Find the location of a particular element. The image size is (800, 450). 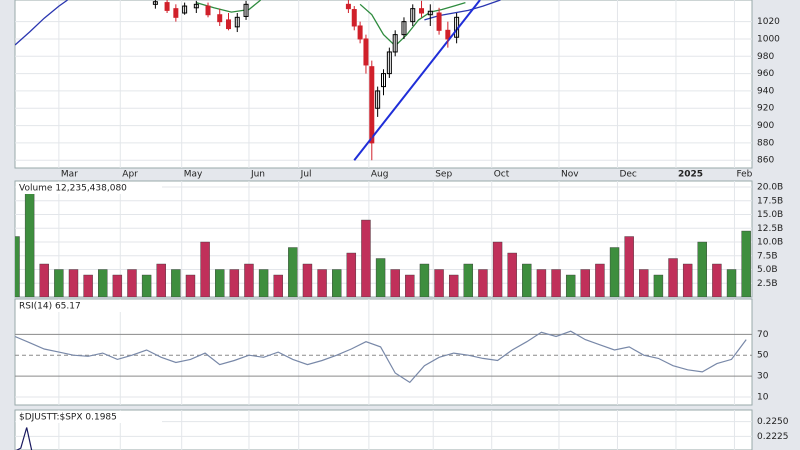

y-tick-label: 1020 is located at coordinates (768, 22).